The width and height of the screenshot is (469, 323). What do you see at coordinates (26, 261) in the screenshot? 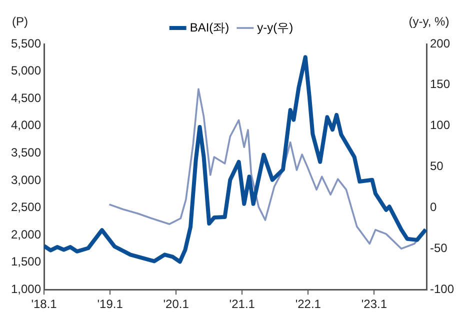
I see `y-tick-label: 1,500` at bounding box center [26, 261].